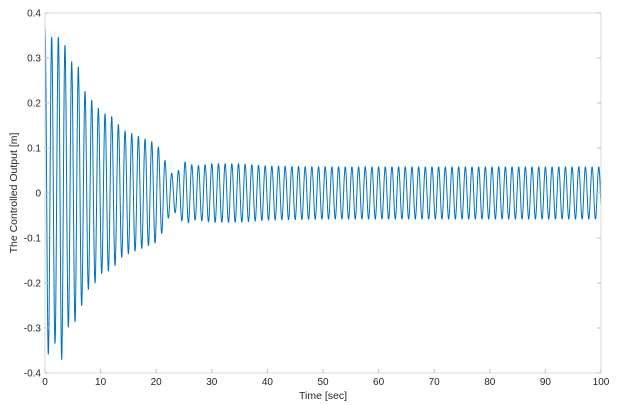 Image resolution: width=620 pixels, height=405 pixels. What do you see at coordinates (546, 382) in the screenshot?
I see `x-tick-label: 90` at bounding box center [546, 382].